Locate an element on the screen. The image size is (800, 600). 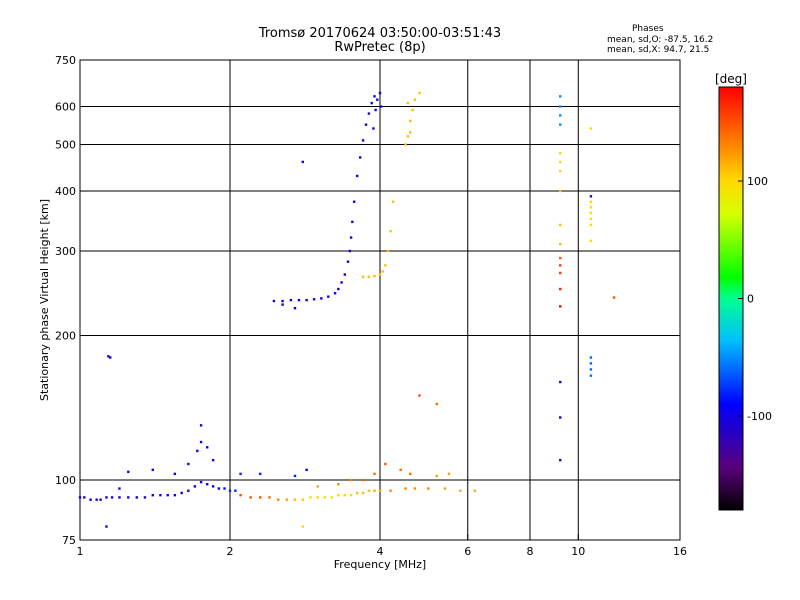
y-tick-label: 600 is located at coordinates (65, 107).